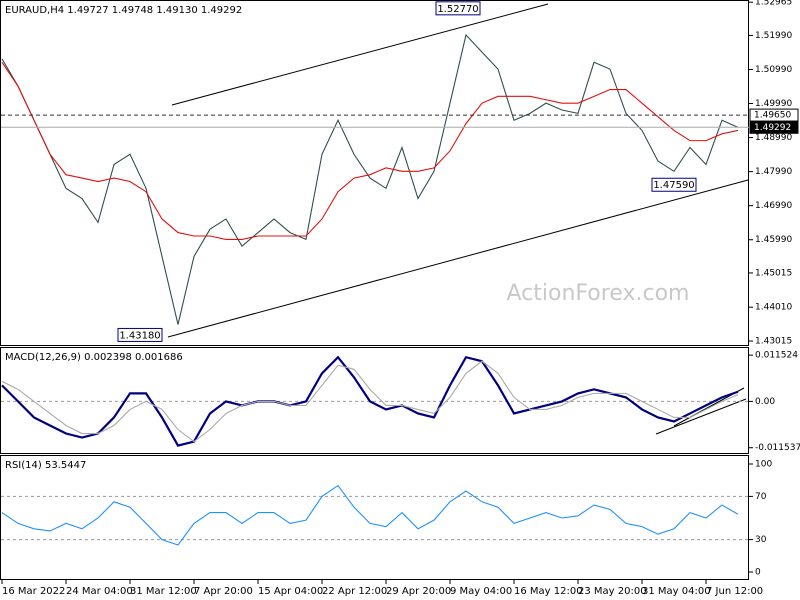  What do you see at coordinates (777, 448) in the screenshot?
I see `y-tick-label: -0.011537` at bounding box center [777, 448].